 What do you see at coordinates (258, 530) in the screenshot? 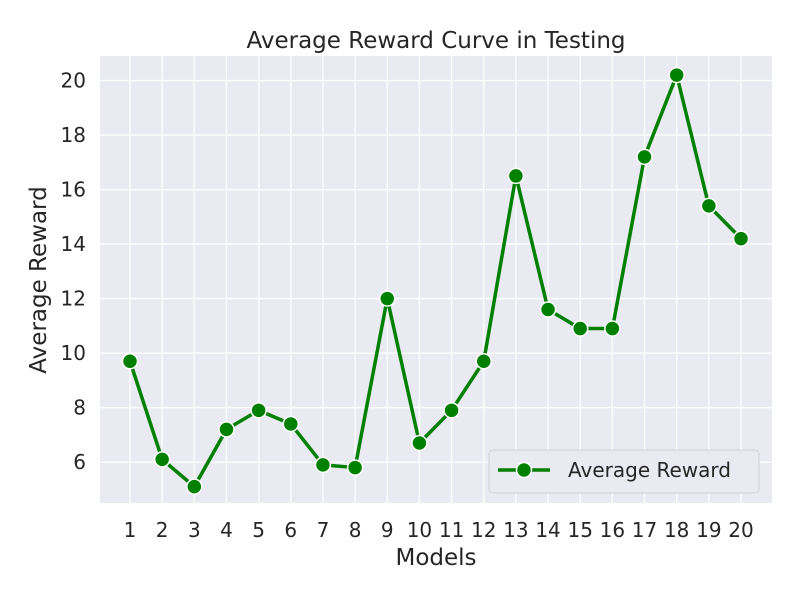
I see `x-tick-label: 5` at bounding box center [258, 530].